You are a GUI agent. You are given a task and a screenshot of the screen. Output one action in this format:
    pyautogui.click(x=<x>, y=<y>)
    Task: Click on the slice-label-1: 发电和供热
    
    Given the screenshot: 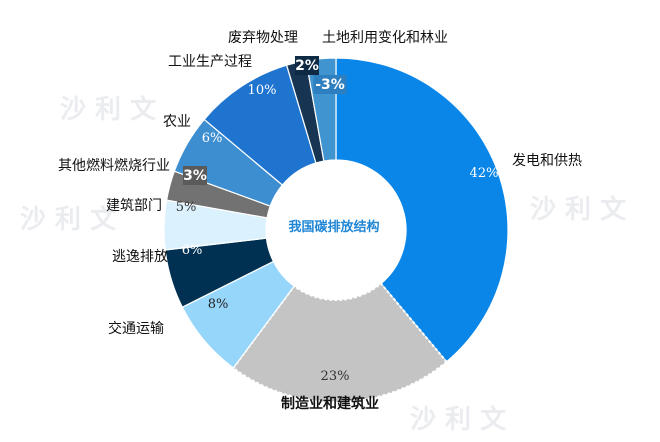 What is the action you would take?
    pyautogui.click(x=547, y=161)
    